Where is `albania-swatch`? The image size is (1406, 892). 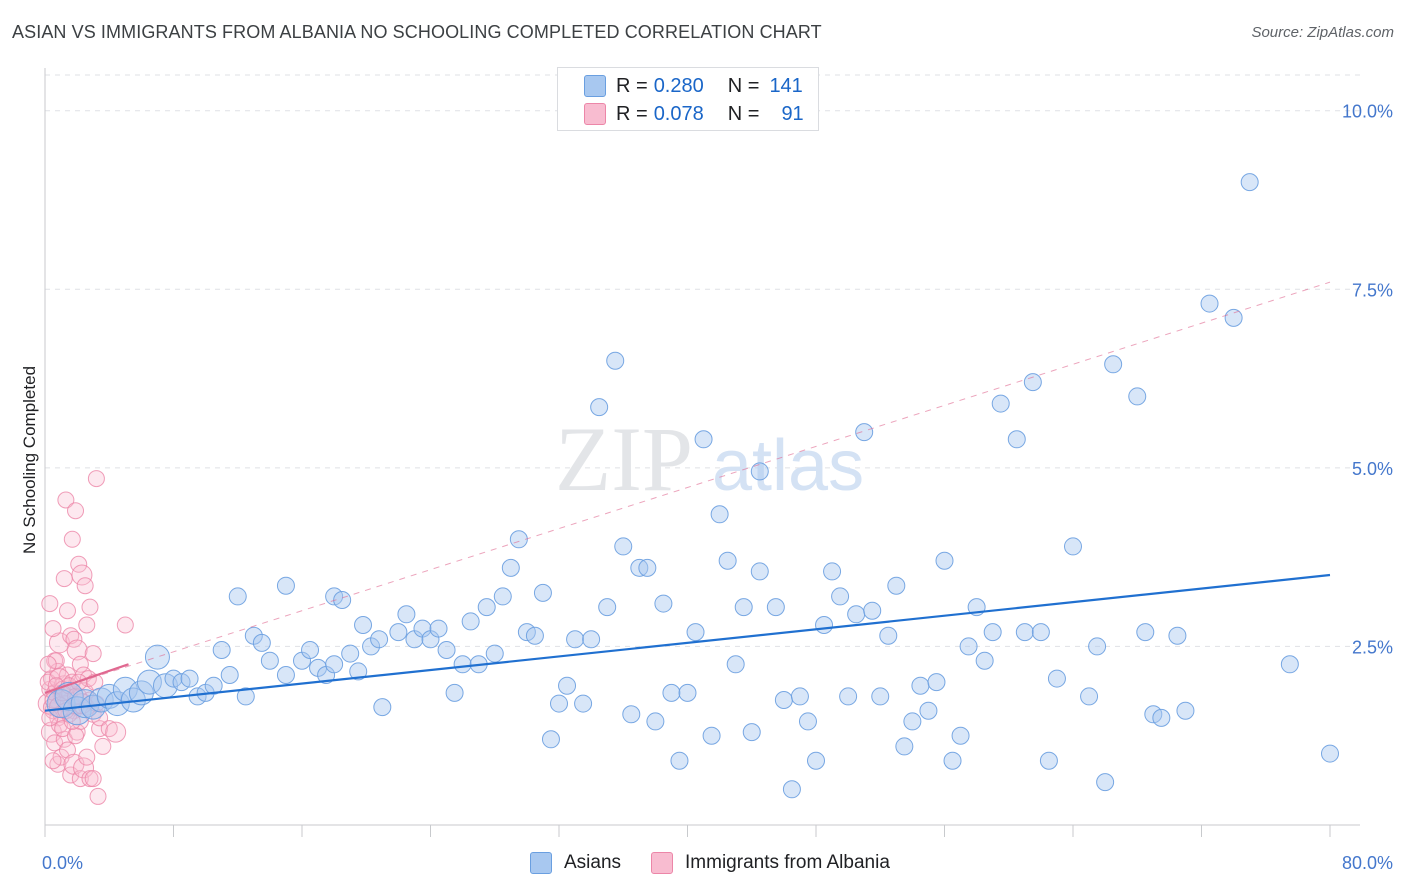
albania-swatch is located at coordinates (595, 114).